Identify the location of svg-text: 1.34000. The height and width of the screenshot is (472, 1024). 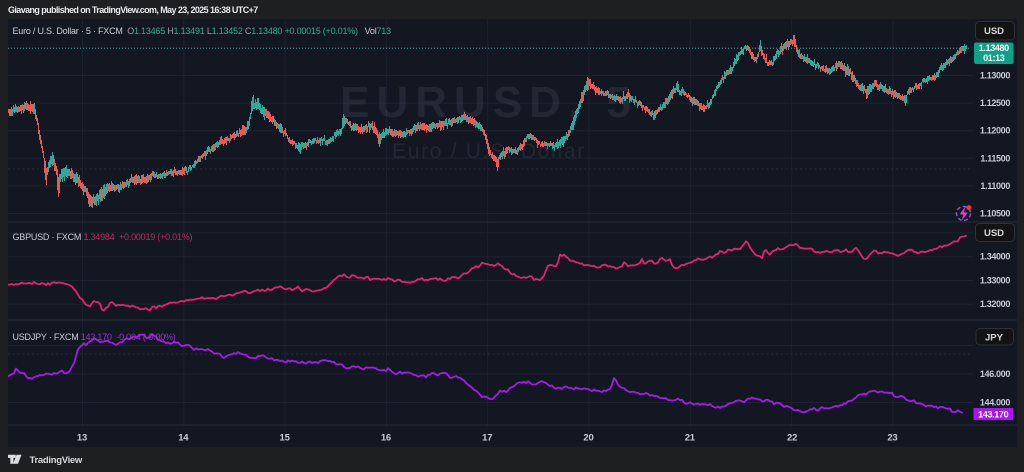
(995, 257).